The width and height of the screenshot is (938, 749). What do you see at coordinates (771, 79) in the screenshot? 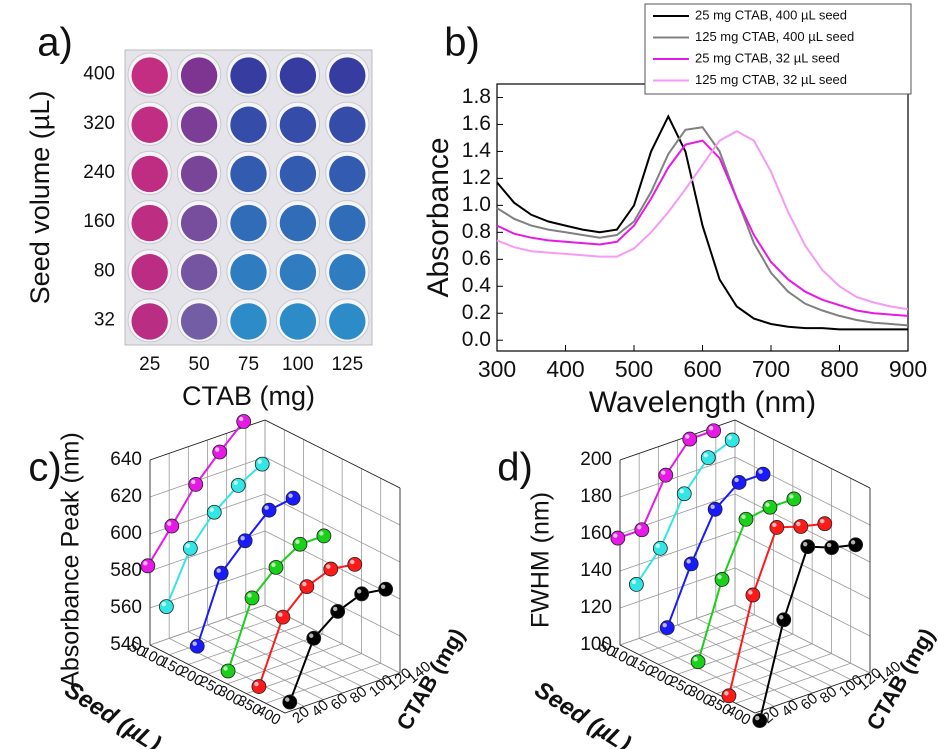
I see `legend-label: 125 mg CTAB, 32 µL seed` at bounding box center [771, 79].